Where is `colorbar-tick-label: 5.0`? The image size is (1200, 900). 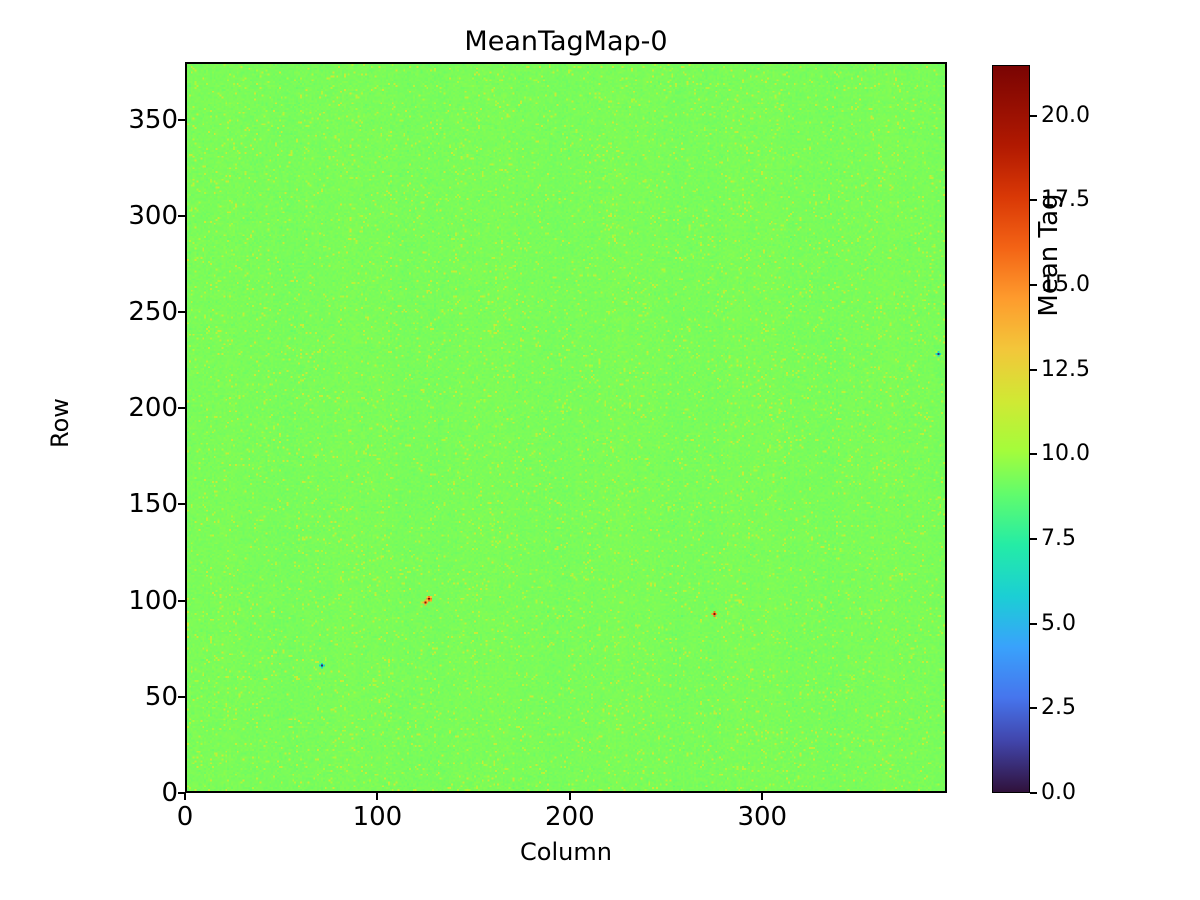 colorbar-tick-label: 5.0 is located at coordinates (1058, 623).